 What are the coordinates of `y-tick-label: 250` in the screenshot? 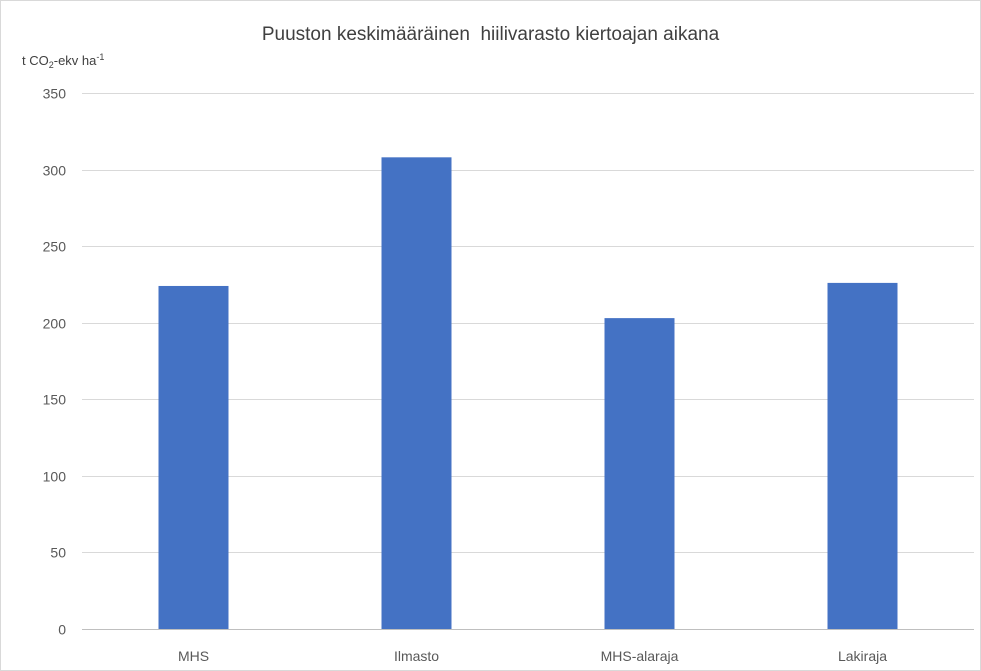 It's located at (55, 247).